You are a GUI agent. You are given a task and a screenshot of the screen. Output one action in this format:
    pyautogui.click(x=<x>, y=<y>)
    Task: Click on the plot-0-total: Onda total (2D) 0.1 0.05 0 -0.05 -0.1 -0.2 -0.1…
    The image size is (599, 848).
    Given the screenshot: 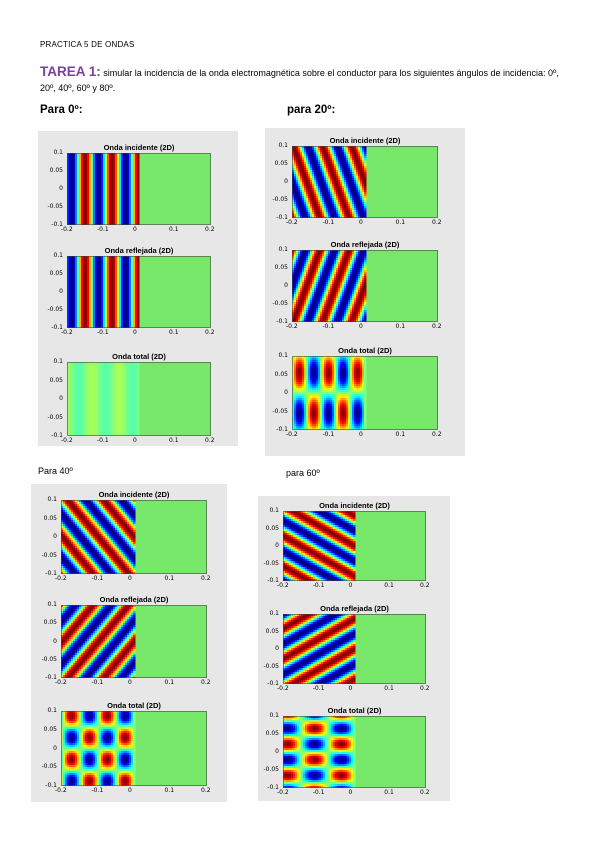 What is the action you would take?
    pyautogui.click(x=130, y=398)
    